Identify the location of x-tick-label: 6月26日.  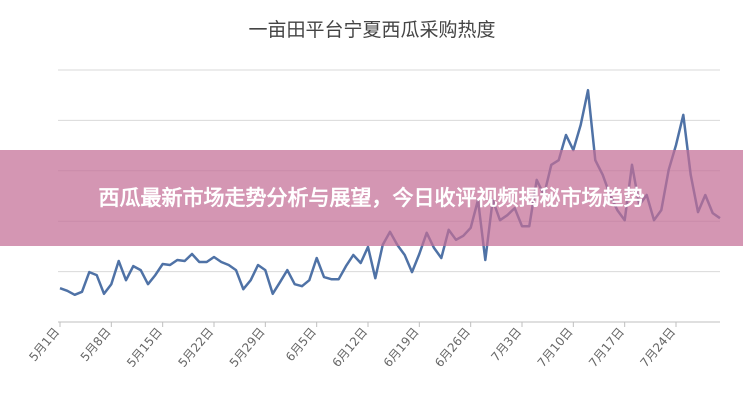
(452, 347).